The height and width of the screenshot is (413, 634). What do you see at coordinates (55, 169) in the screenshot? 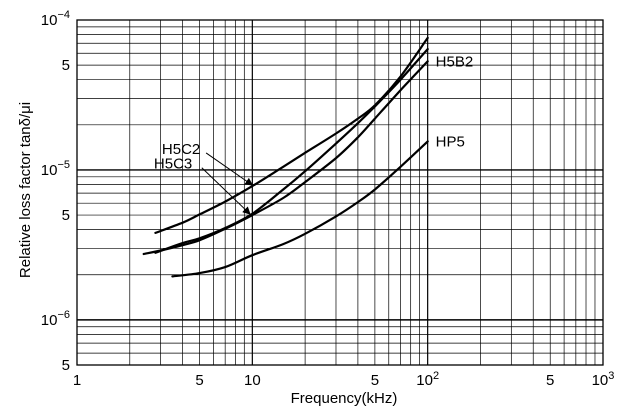
I see `y-tick-label: 10⁻⁵` at bounding box center [55, 169].